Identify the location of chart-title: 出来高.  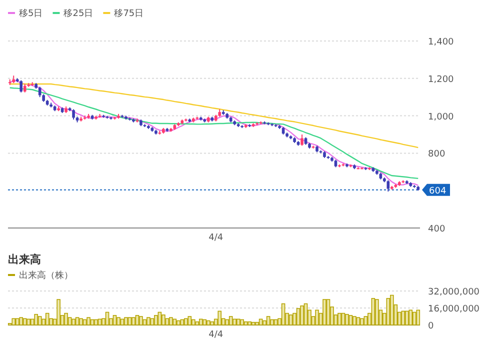
(24, 259).